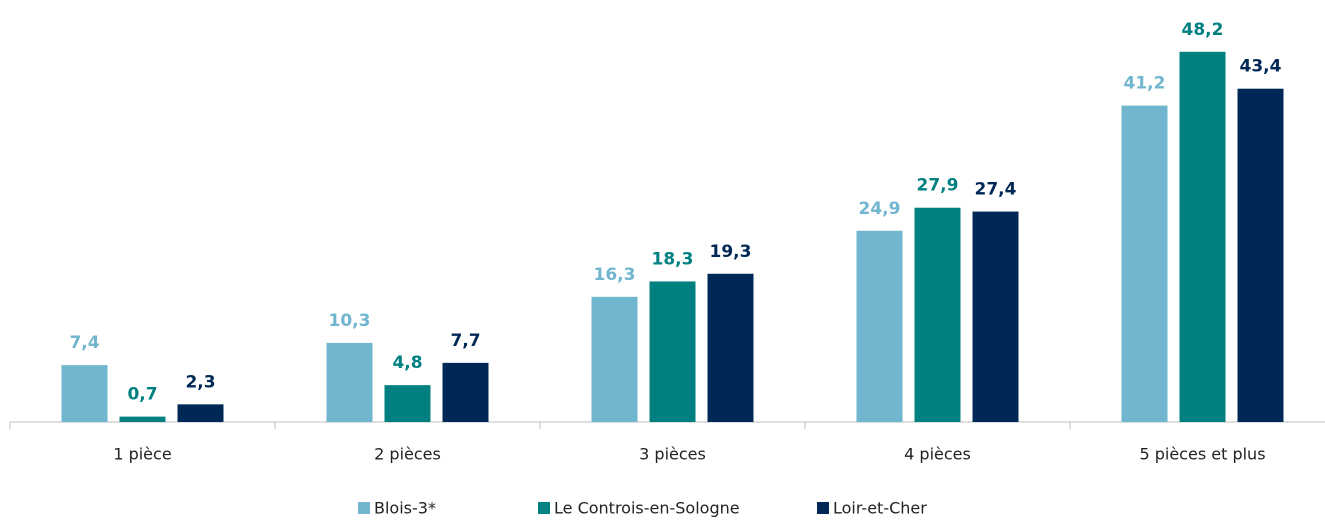  Describe the element at coordinates (407, 454) in the screenshot. I see `x-tick-label: 2 pièces` at that location.